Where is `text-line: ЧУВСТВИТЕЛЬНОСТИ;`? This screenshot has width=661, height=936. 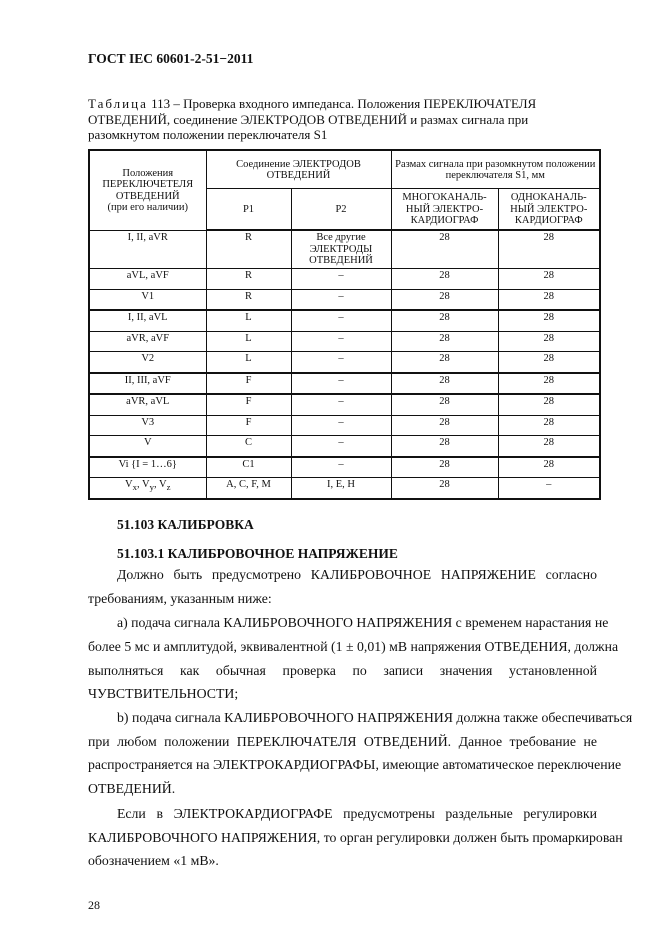
text-line: ЧУВСТВИТЕЛЬНОСТИ; is located at coordinates (163, 693).